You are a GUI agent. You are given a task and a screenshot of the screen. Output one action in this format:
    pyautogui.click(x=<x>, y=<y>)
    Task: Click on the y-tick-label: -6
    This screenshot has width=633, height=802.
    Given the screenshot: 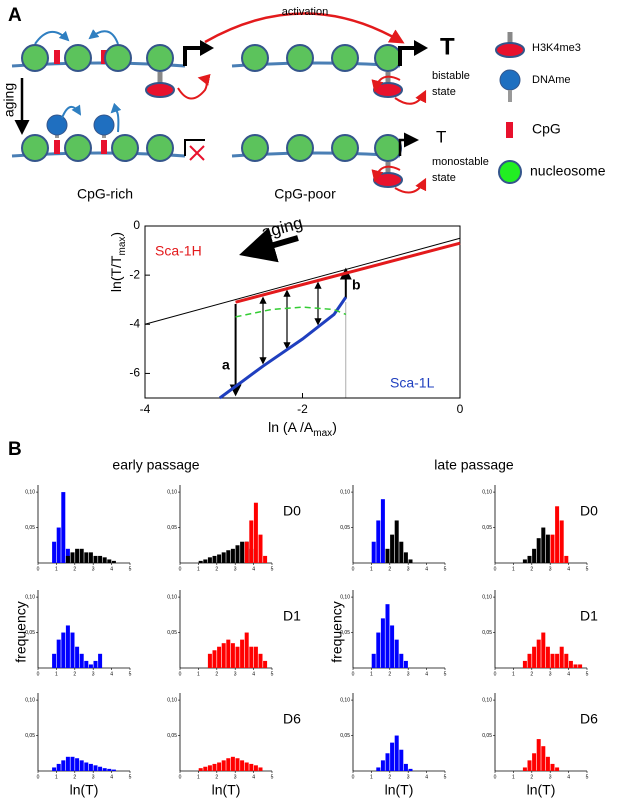 What is the action you would take?
    pyautogui.click(x=134, y=373)
    